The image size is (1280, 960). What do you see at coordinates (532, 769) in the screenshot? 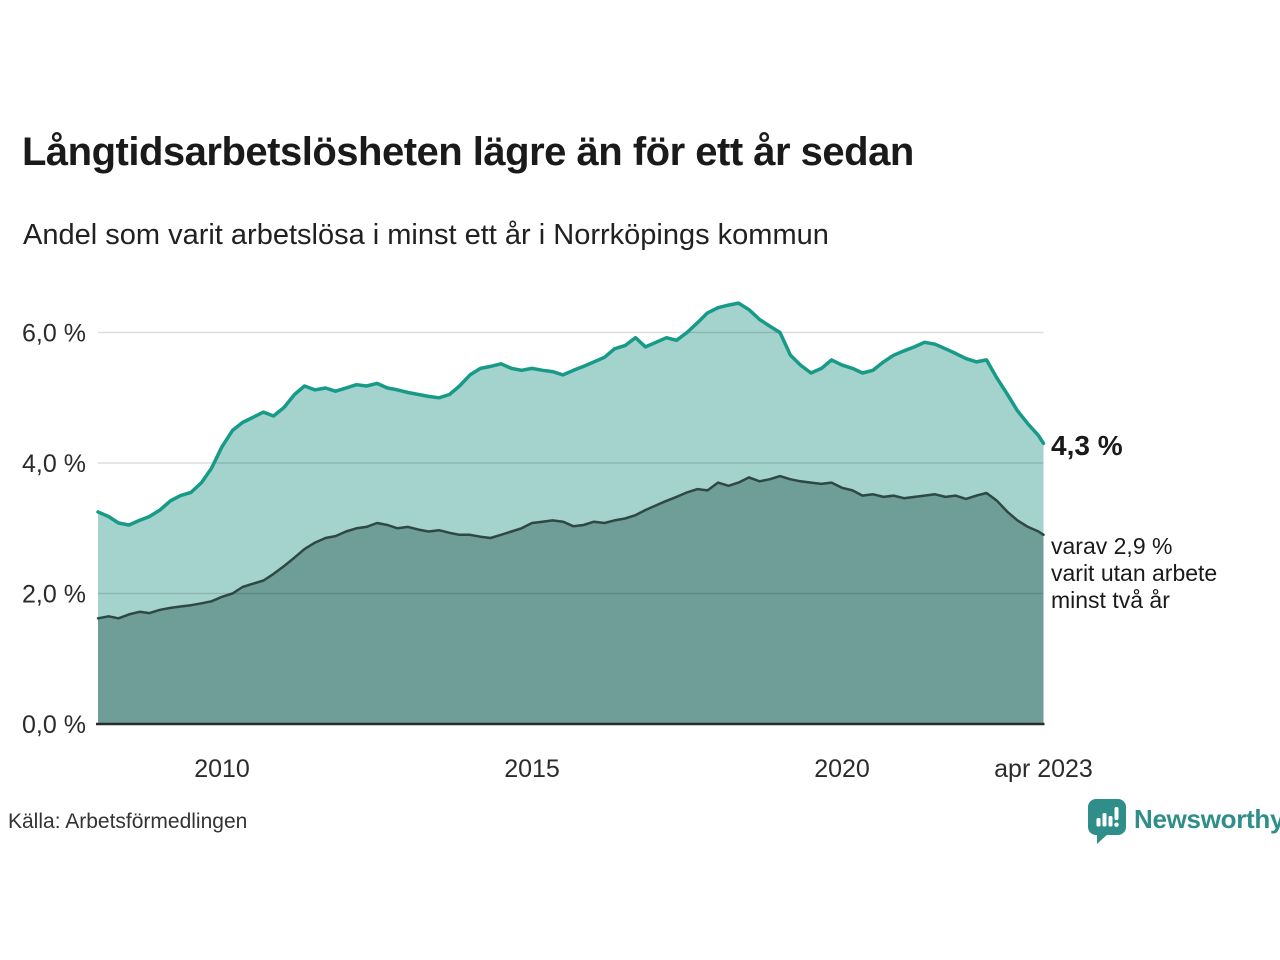
I see `x-tick-label: 2015` at bounding box center [532, 769].